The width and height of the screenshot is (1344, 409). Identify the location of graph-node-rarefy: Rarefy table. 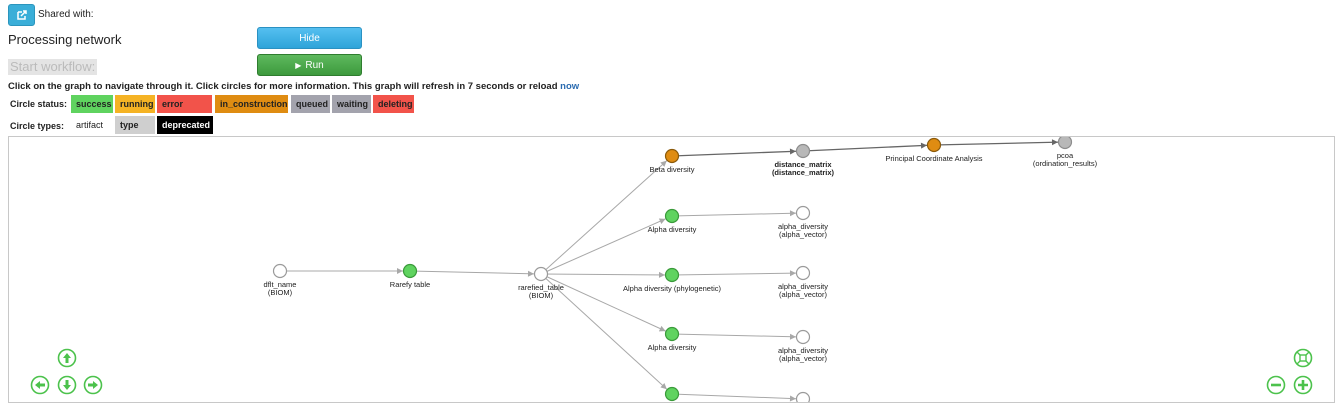
(410, 276).